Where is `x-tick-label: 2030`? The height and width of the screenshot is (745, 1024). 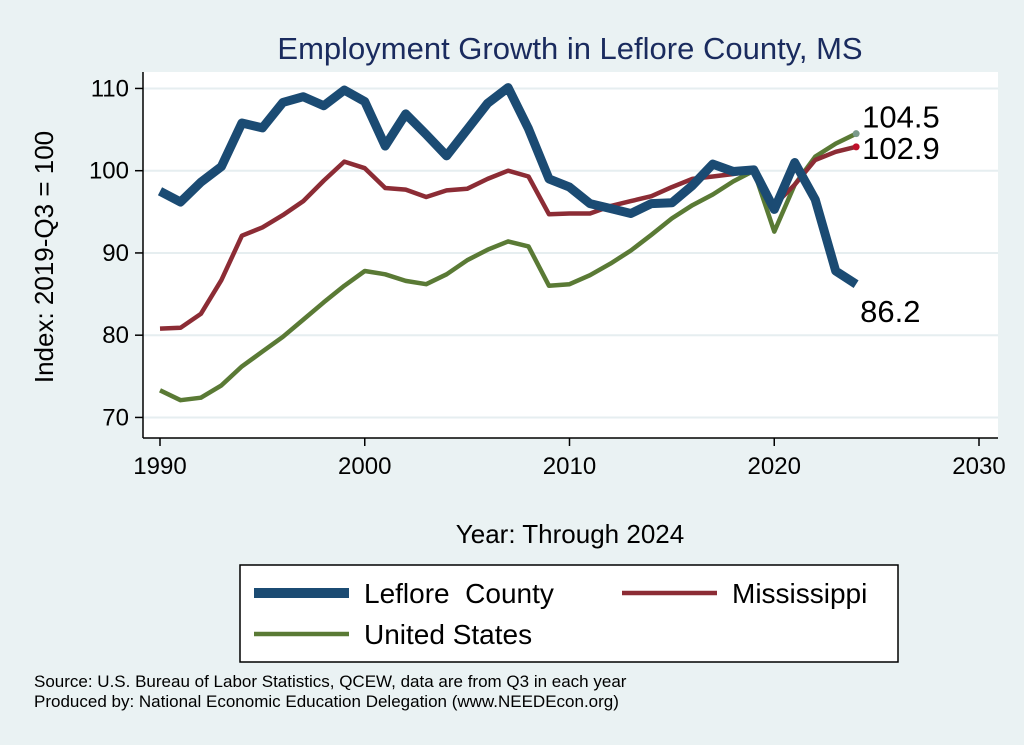
x-tick-label: 2030 is located at coordinates (978, 466).